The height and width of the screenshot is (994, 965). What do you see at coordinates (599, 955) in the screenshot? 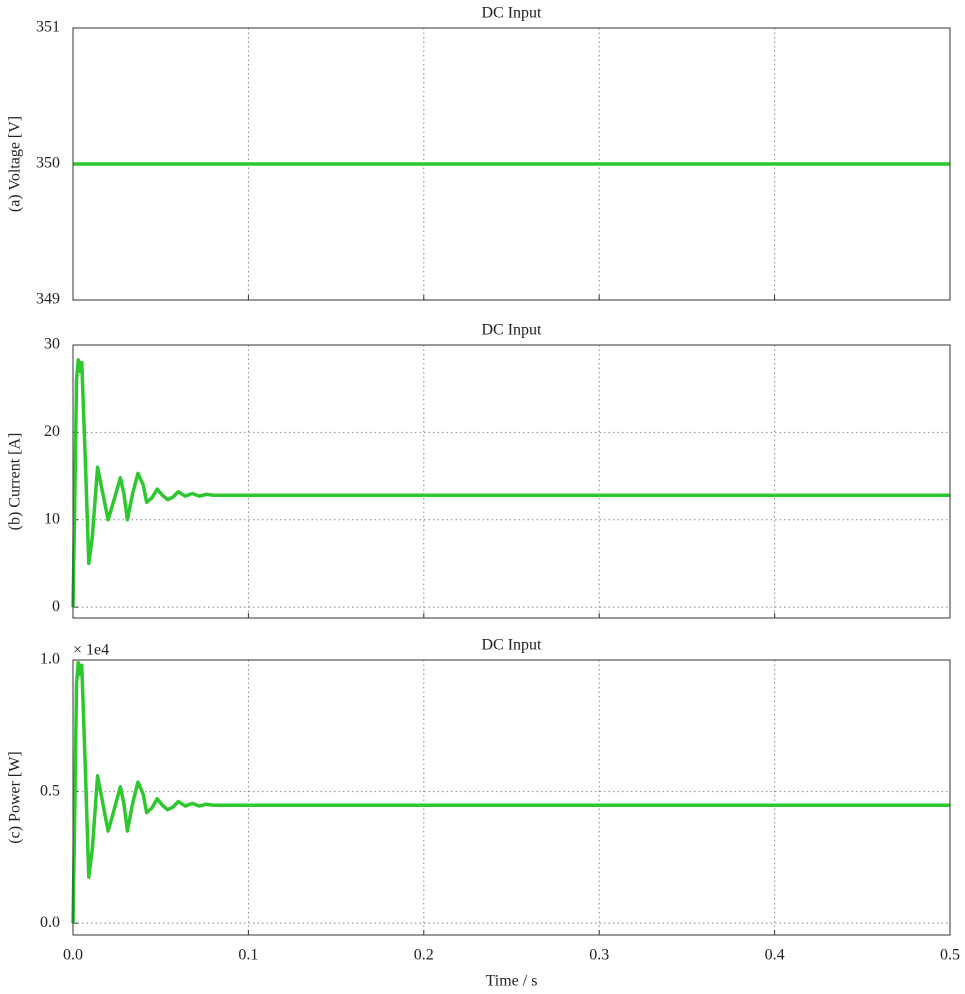
I see `x-tick-label: 0.3` at bounding box center [599, 955].